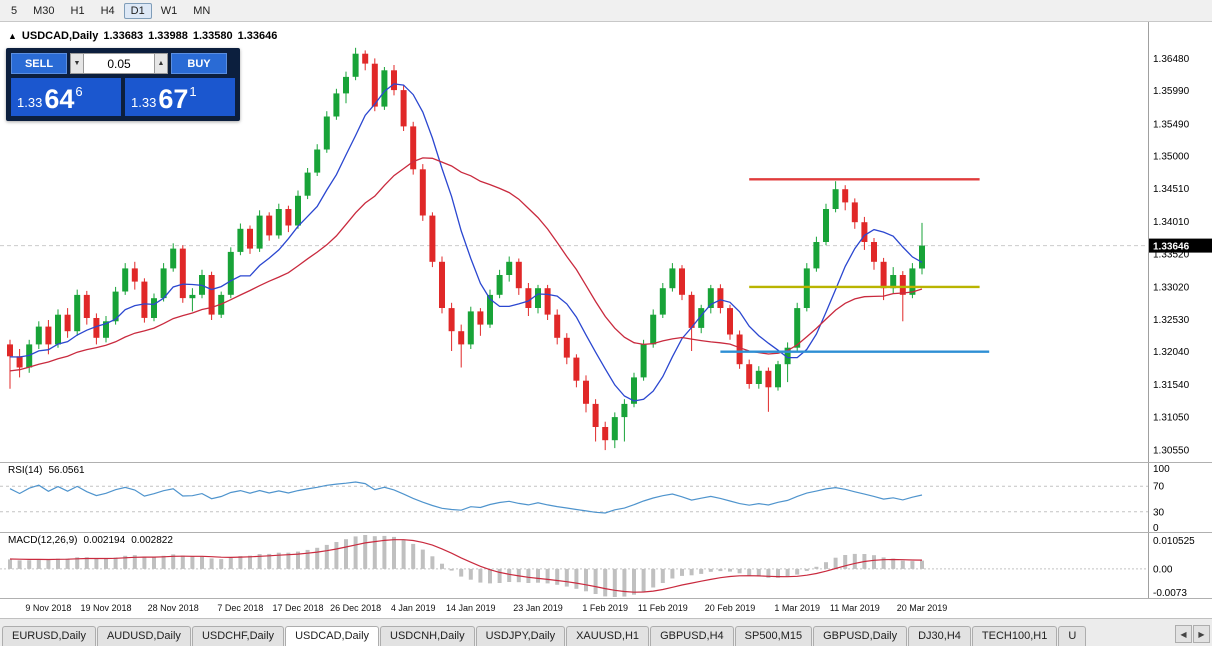  Describe the element at coordinates (123, 36) in the screenshot. I see `open-value: 1.33683` at that location.